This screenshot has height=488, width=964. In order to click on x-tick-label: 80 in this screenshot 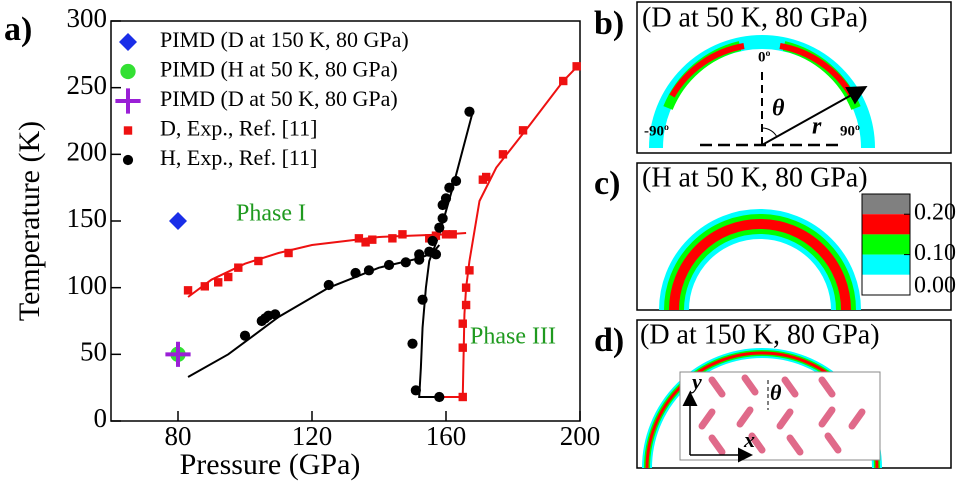, I will do `click(178, 436)`.